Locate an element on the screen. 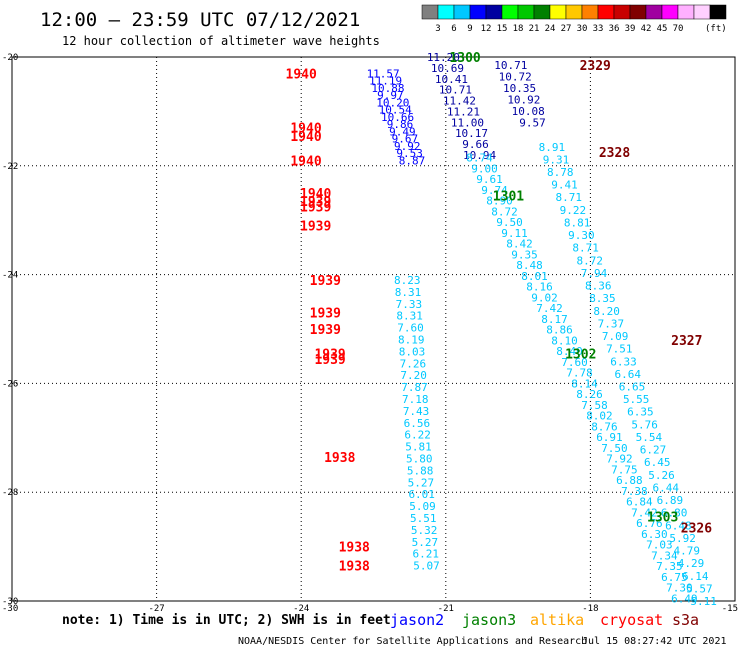 This screenshot has height=650, width=740. wave-height-value: 9.30 is located at coordinates (581, 235).